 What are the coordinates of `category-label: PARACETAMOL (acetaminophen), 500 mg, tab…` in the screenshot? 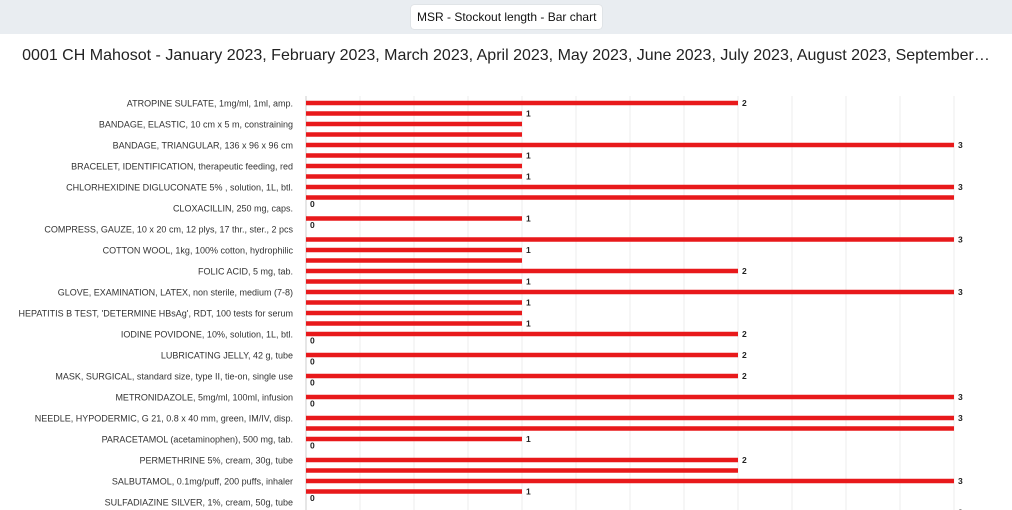 It's located at (197, 440).